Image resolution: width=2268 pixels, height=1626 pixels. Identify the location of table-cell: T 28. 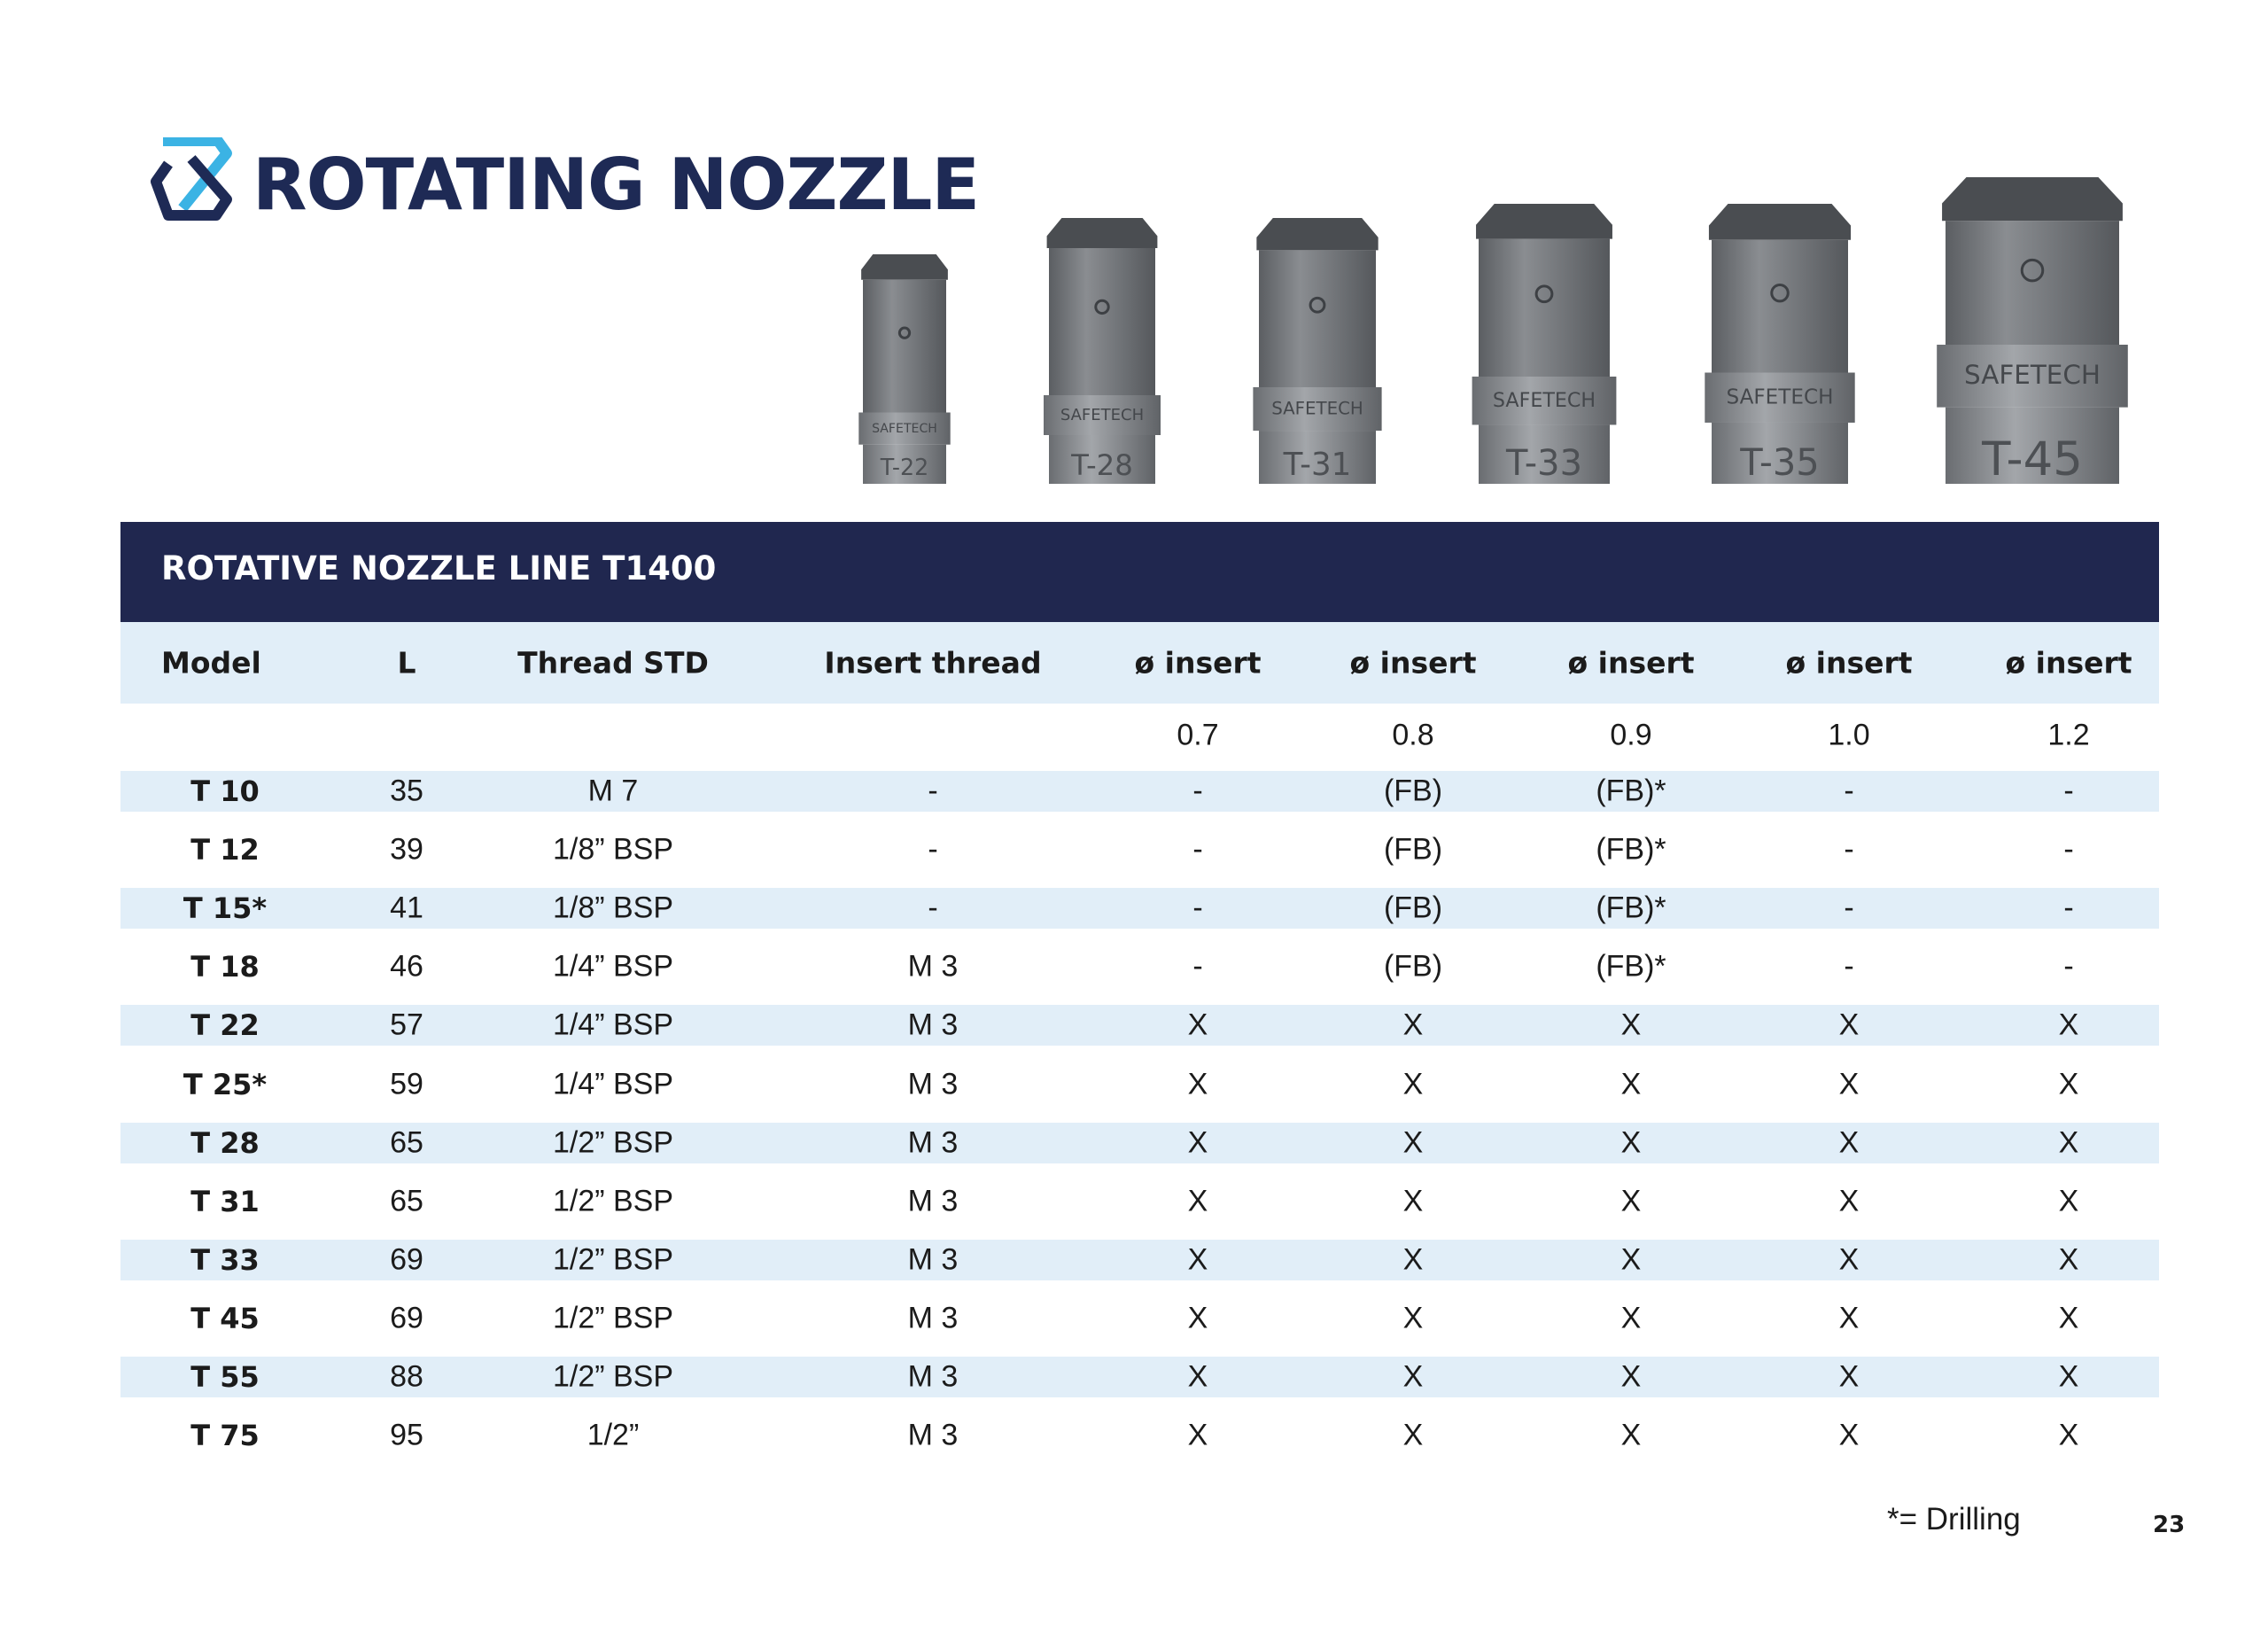
(225, 1142).